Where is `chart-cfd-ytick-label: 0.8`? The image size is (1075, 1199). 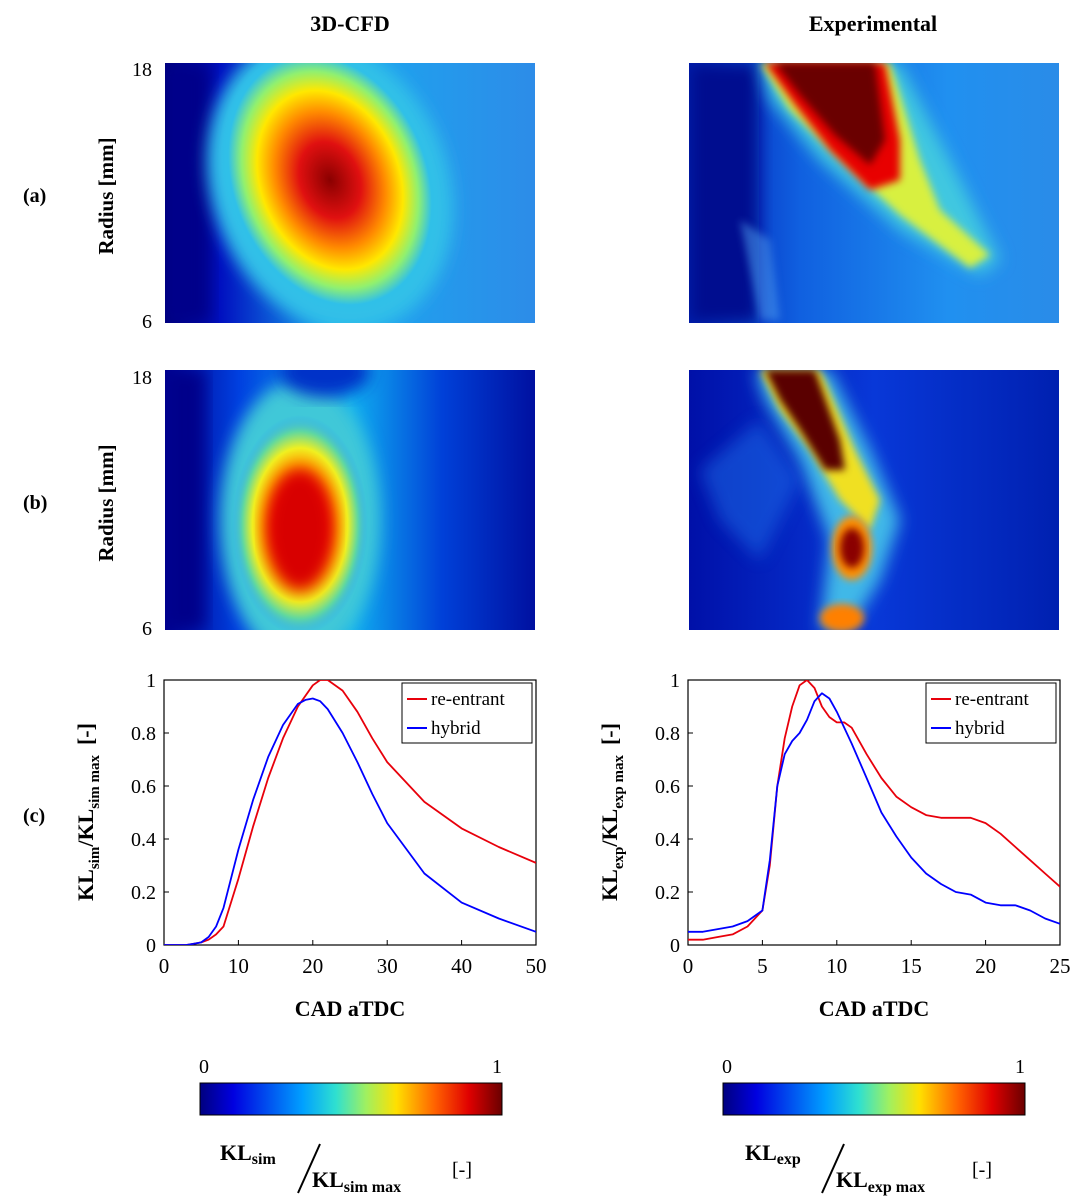
chart-cfd-ytick-label: 0.8 is located at coordinates (143, 734).